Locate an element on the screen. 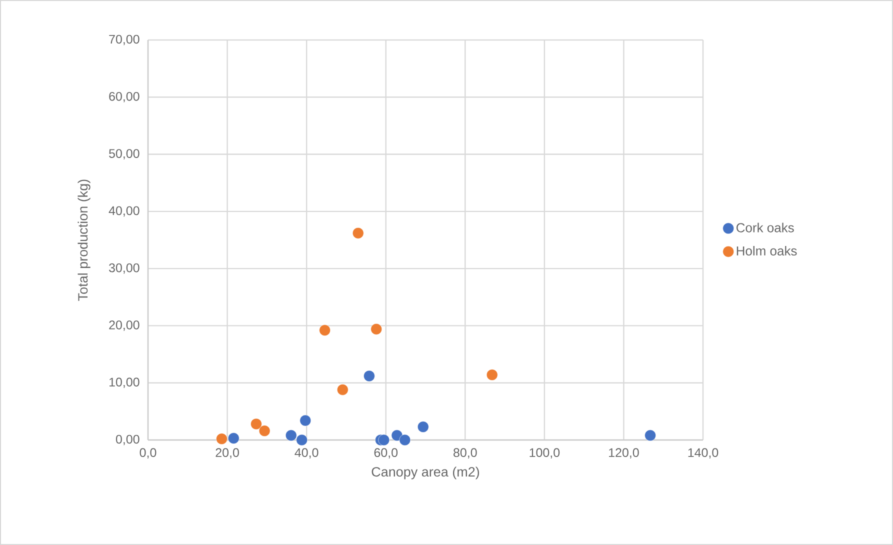 The image size is (893, 545). y-tick-label: 10,00 is located at coordinates (124, 383).